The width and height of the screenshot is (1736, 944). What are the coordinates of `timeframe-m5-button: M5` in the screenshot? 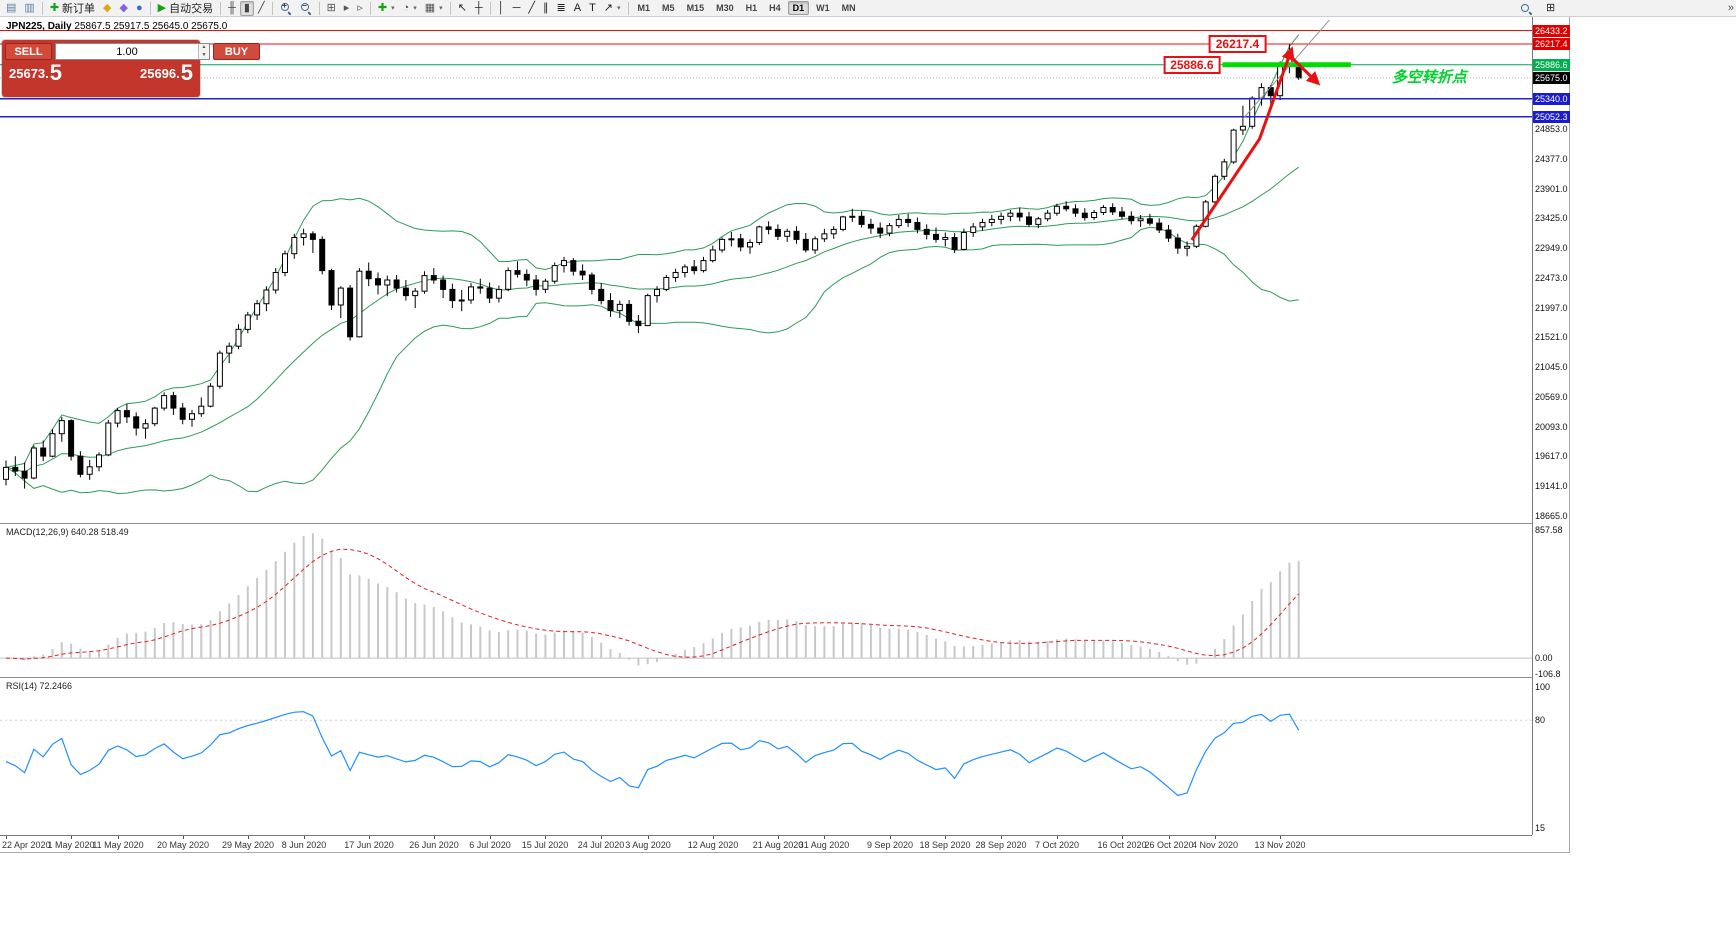 It's located at (668, 8).